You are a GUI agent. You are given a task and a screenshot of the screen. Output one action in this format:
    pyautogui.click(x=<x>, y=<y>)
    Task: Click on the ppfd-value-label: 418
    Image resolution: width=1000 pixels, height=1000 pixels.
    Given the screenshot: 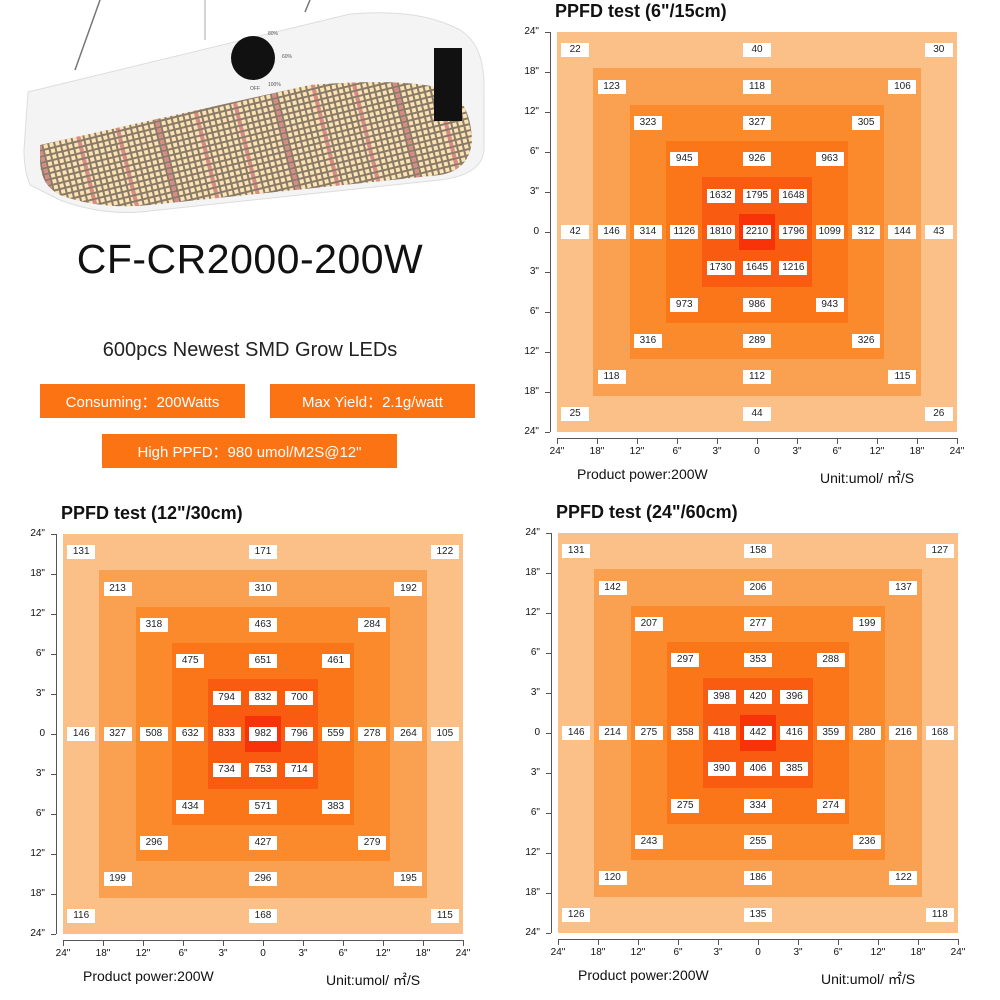 What is the action you would take?
    pyautogui.click(x=721, y=733)
    